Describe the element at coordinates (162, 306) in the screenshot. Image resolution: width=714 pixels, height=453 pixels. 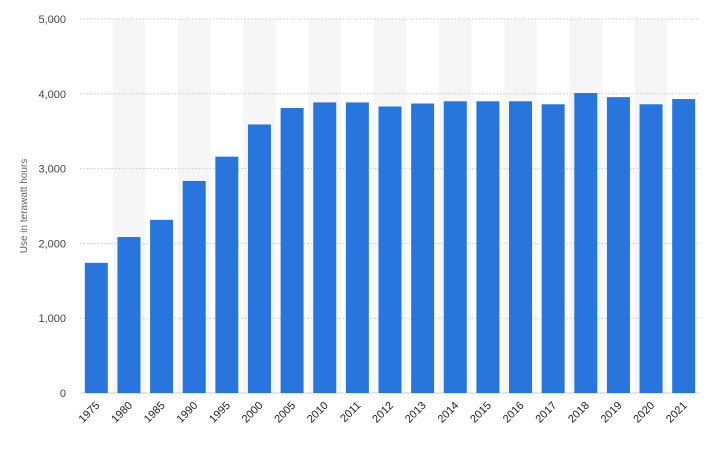
I see `bar-1985` at that location.